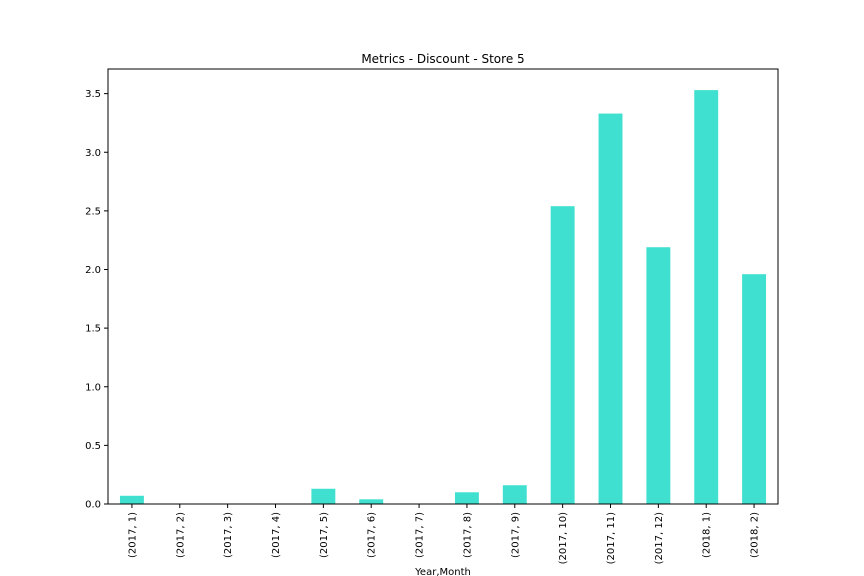 The width and height of the screenshot is (864, 576). Describe the element at coordinates (93, 329) in the screenshot. I see `y-tick-label: 1.5` at that location.